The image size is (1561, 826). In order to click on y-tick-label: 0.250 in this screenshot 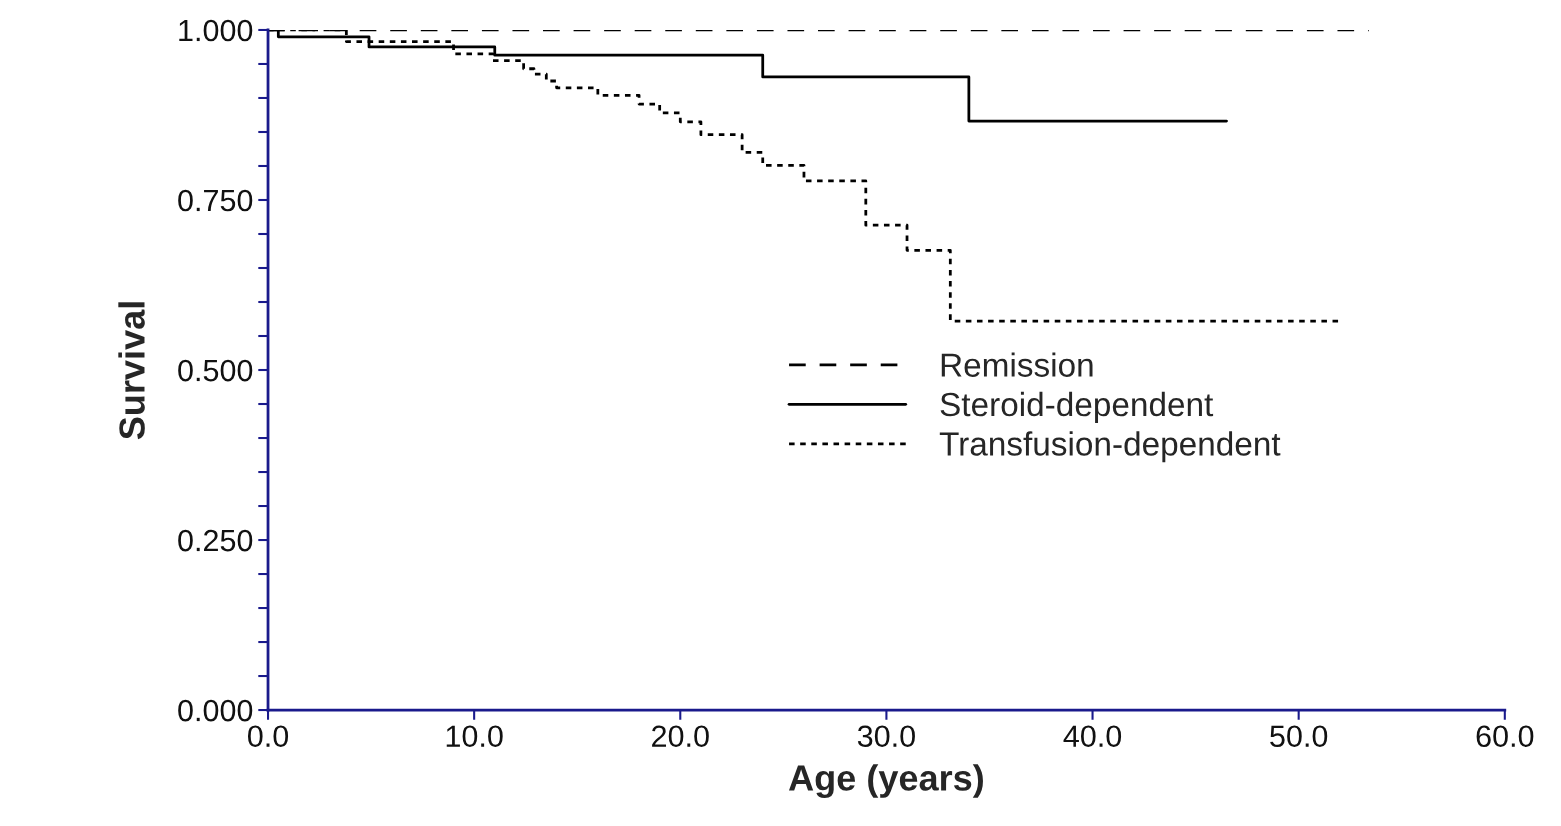, I will do `click(215, 540)`.